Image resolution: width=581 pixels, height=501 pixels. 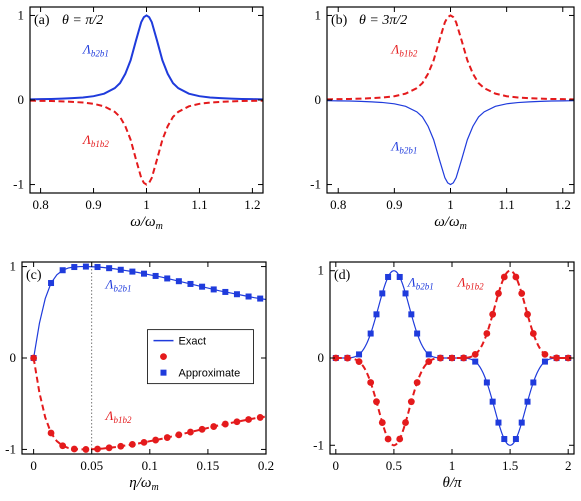 I want to click on x-tick-label: 0.5, so click(x=394, y=465).